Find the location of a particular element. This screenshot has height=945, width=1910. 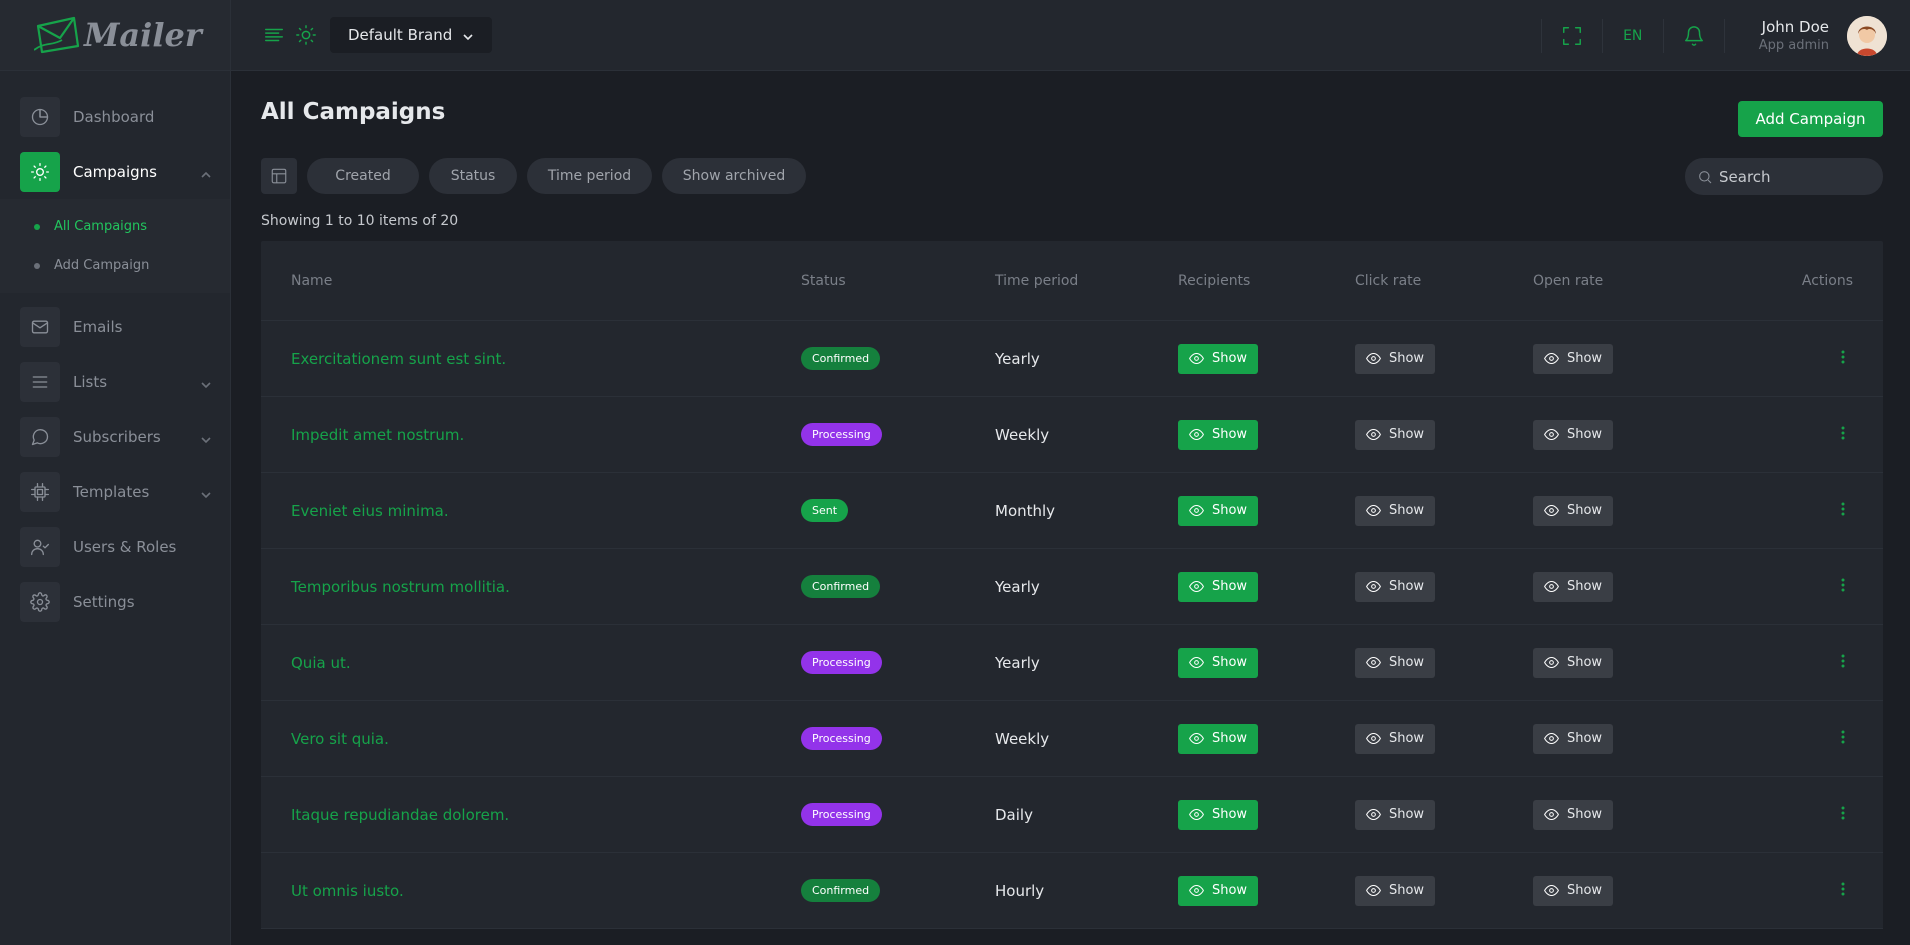

time-period-value: Hourly is located at coordinates (1020, 891).